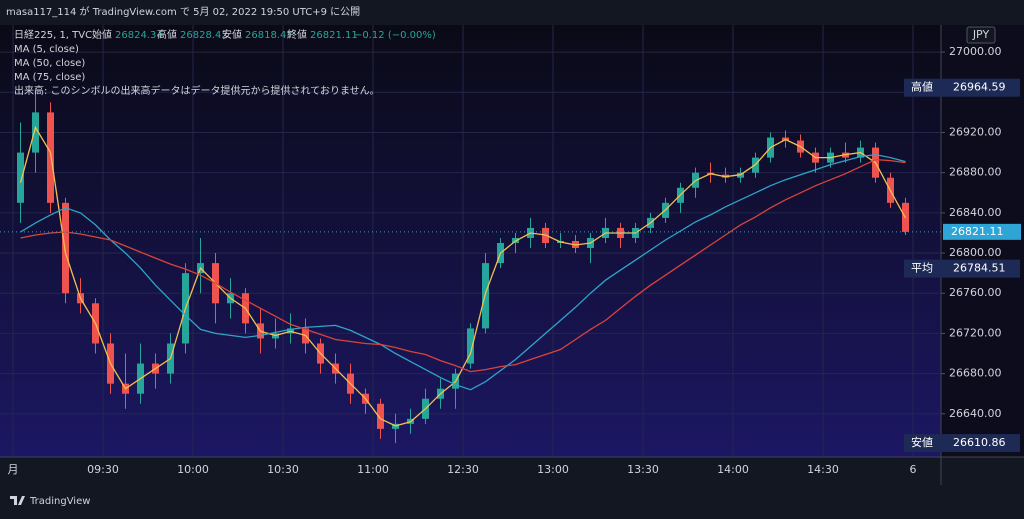  I want to click on price-tag-name: 平均, so click(922, 268).